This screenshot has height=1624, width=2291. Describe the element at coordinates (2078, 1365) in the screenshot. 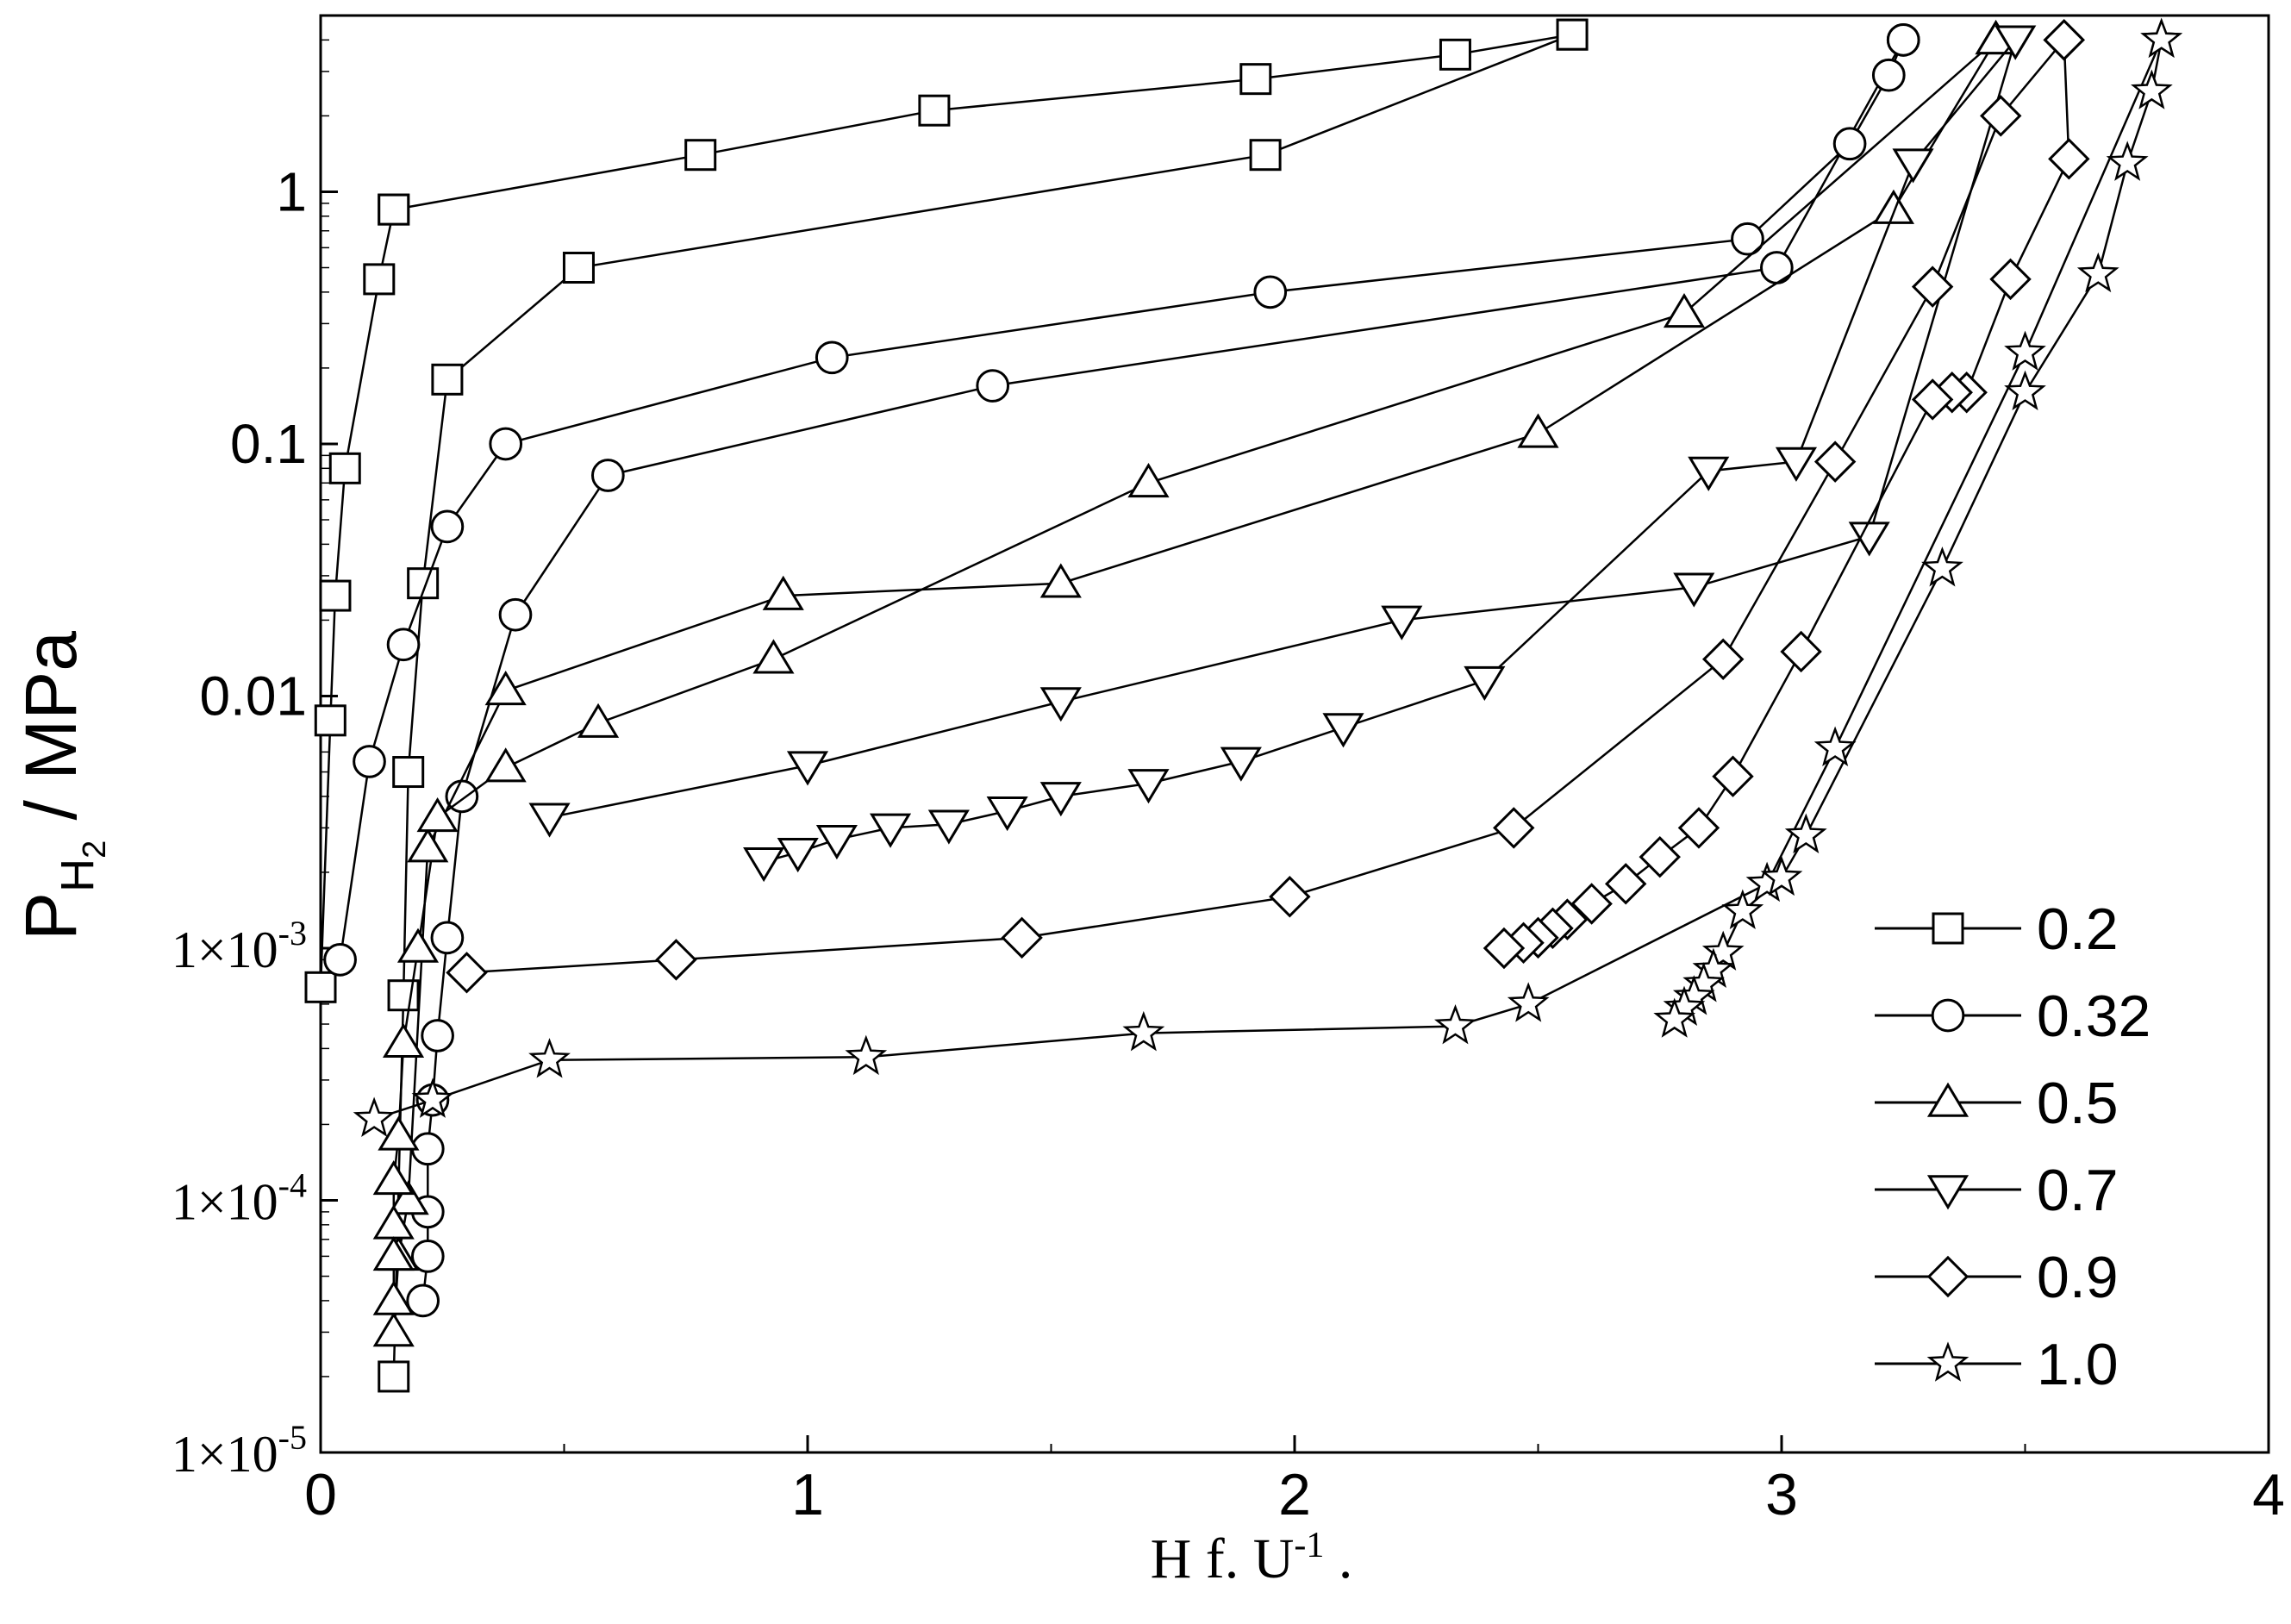

I see `legend-label: 1.0` at that location.